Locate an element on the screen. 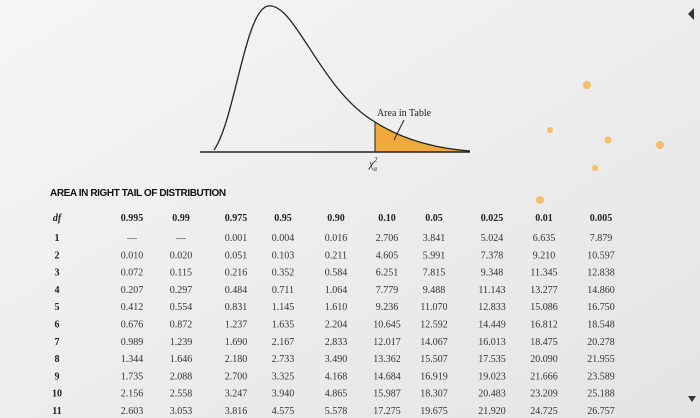  cell: 16.750 is located at coordinates (601, 307).